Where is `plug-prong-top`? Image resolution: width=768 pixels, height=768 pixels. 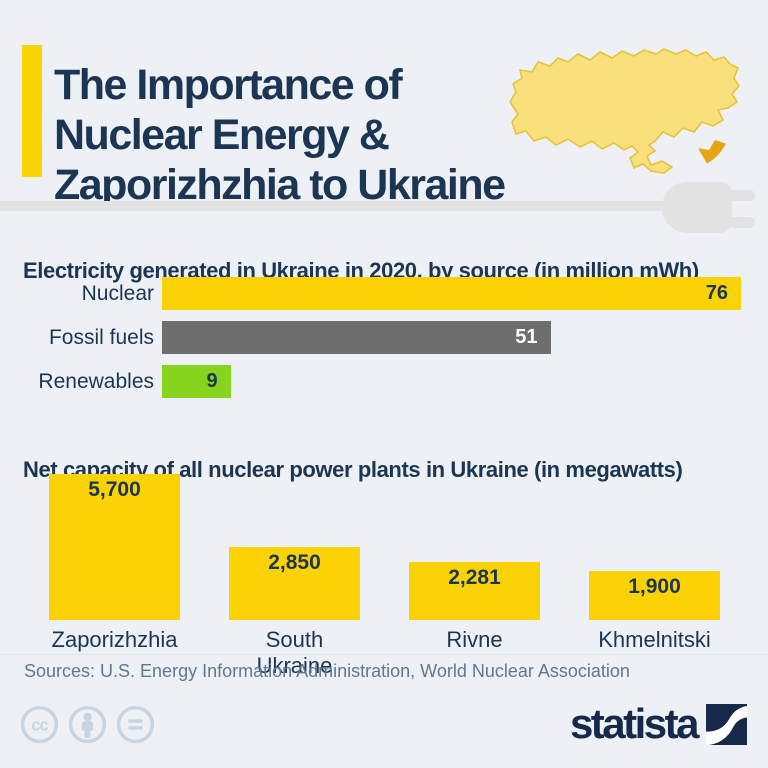
plug-prong-top is located at coordinates (741, 195).